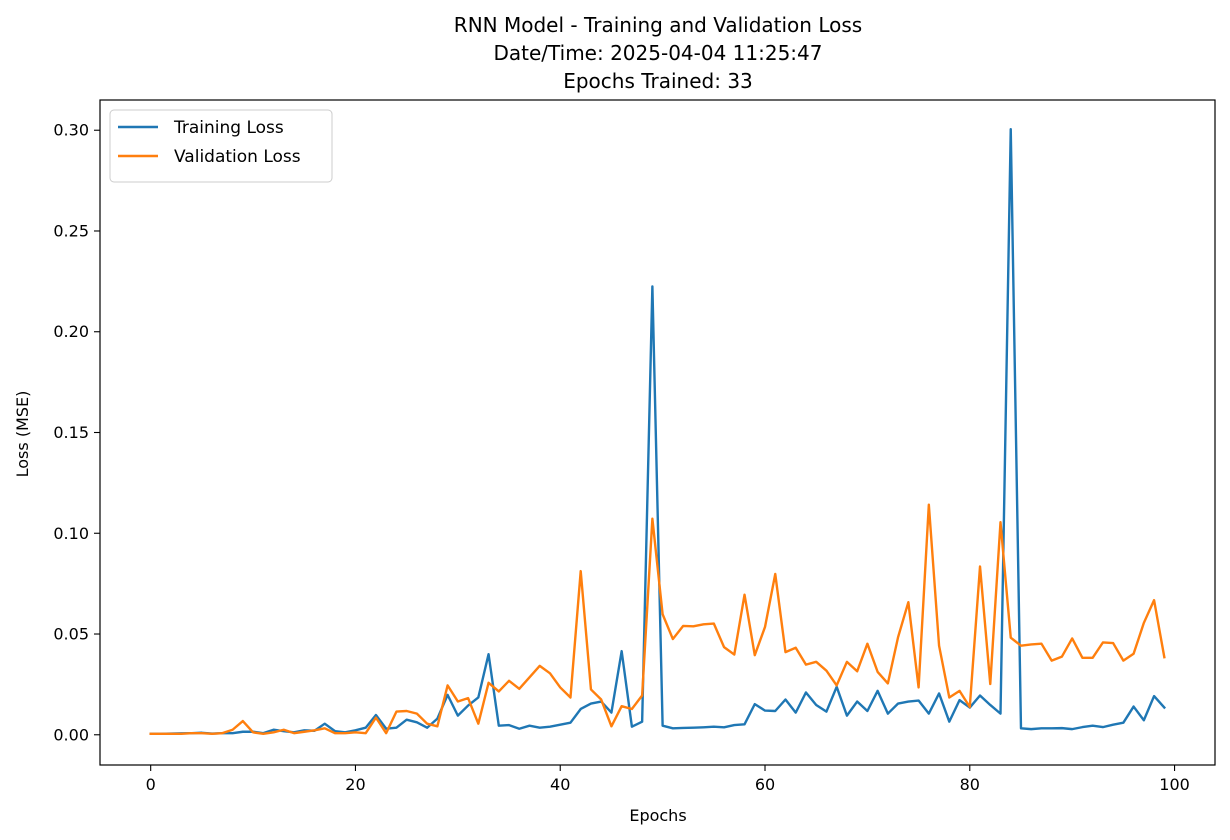 Image resolution: width=1230 pixels, height=840 pixels. I want to click on y-tick-label: 0.20, so click(71, 331).